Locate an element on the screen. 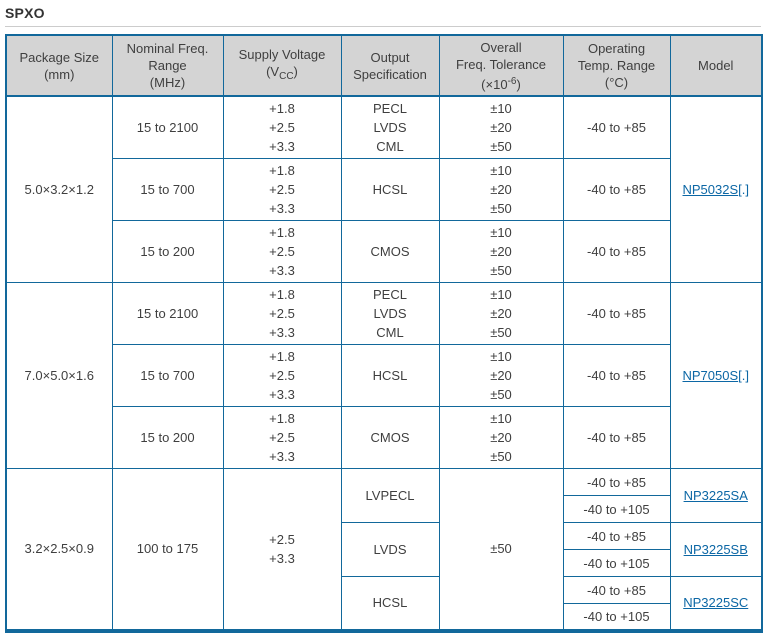  header-freq-range: Nominal Freq. Range (MHz) is located at coordinates (167, 65).